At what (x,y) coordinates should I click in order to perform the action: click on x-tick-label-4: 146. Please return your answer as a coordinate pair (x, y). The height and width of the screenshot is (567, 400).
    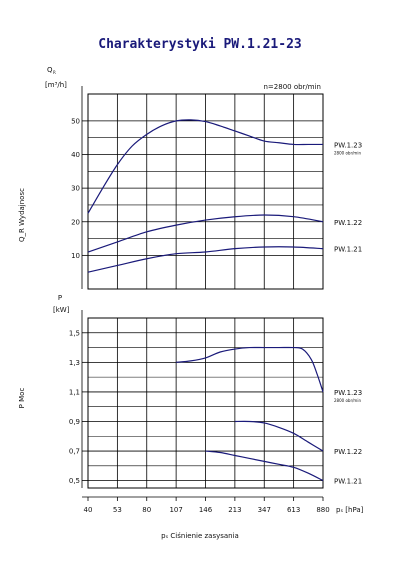
    Looking at the image, I should click on (206, 510).